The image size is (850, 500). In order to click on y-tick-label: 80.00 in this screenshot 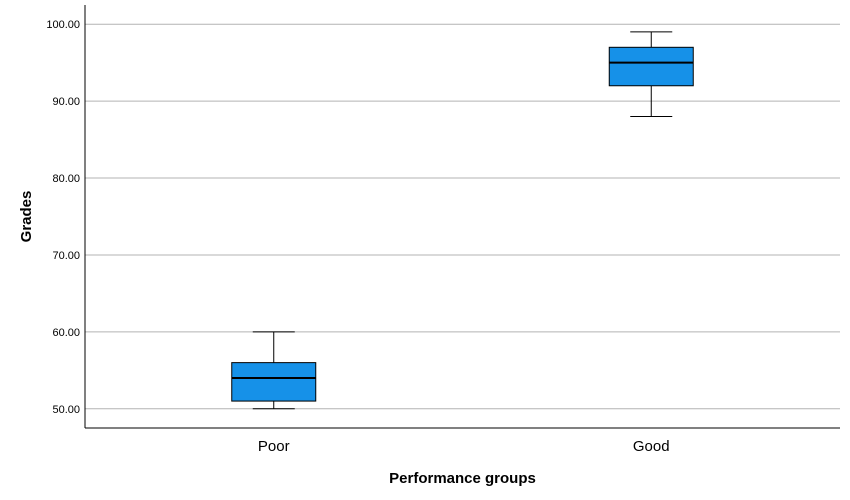, I will do `click(66, 179)`.